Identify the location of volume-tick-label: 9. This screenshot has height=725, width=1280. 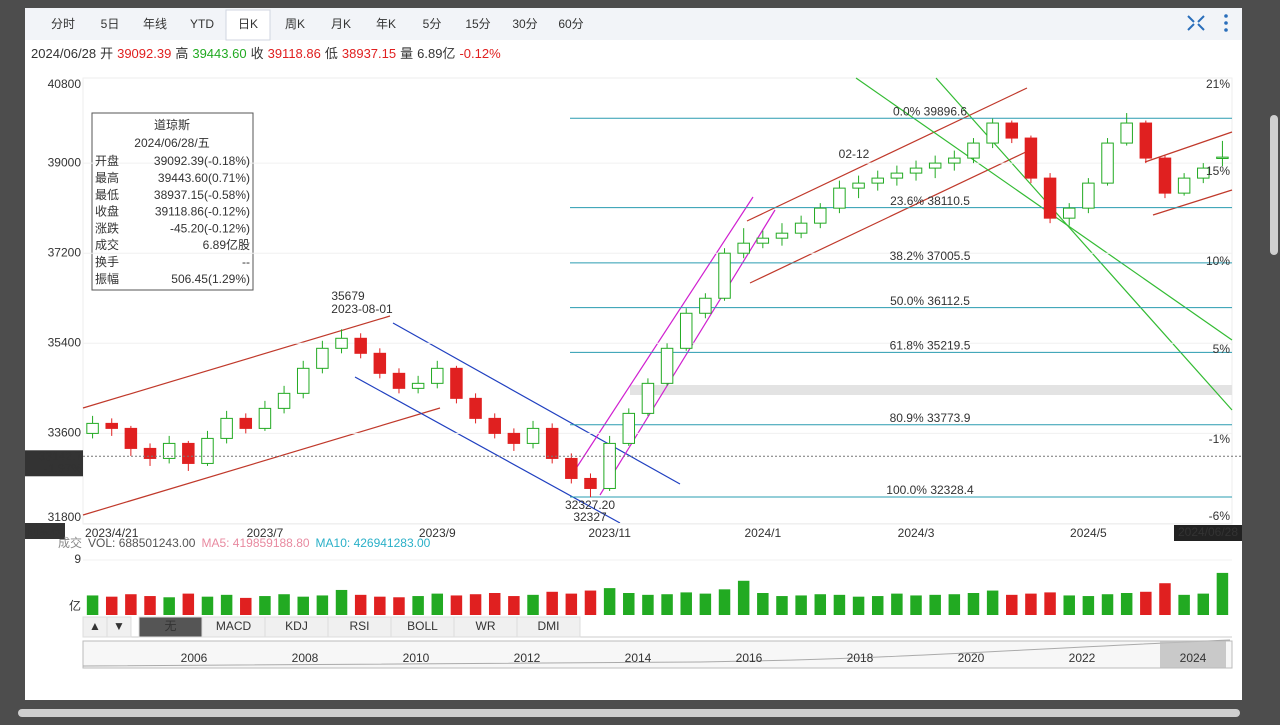
(77, 559).